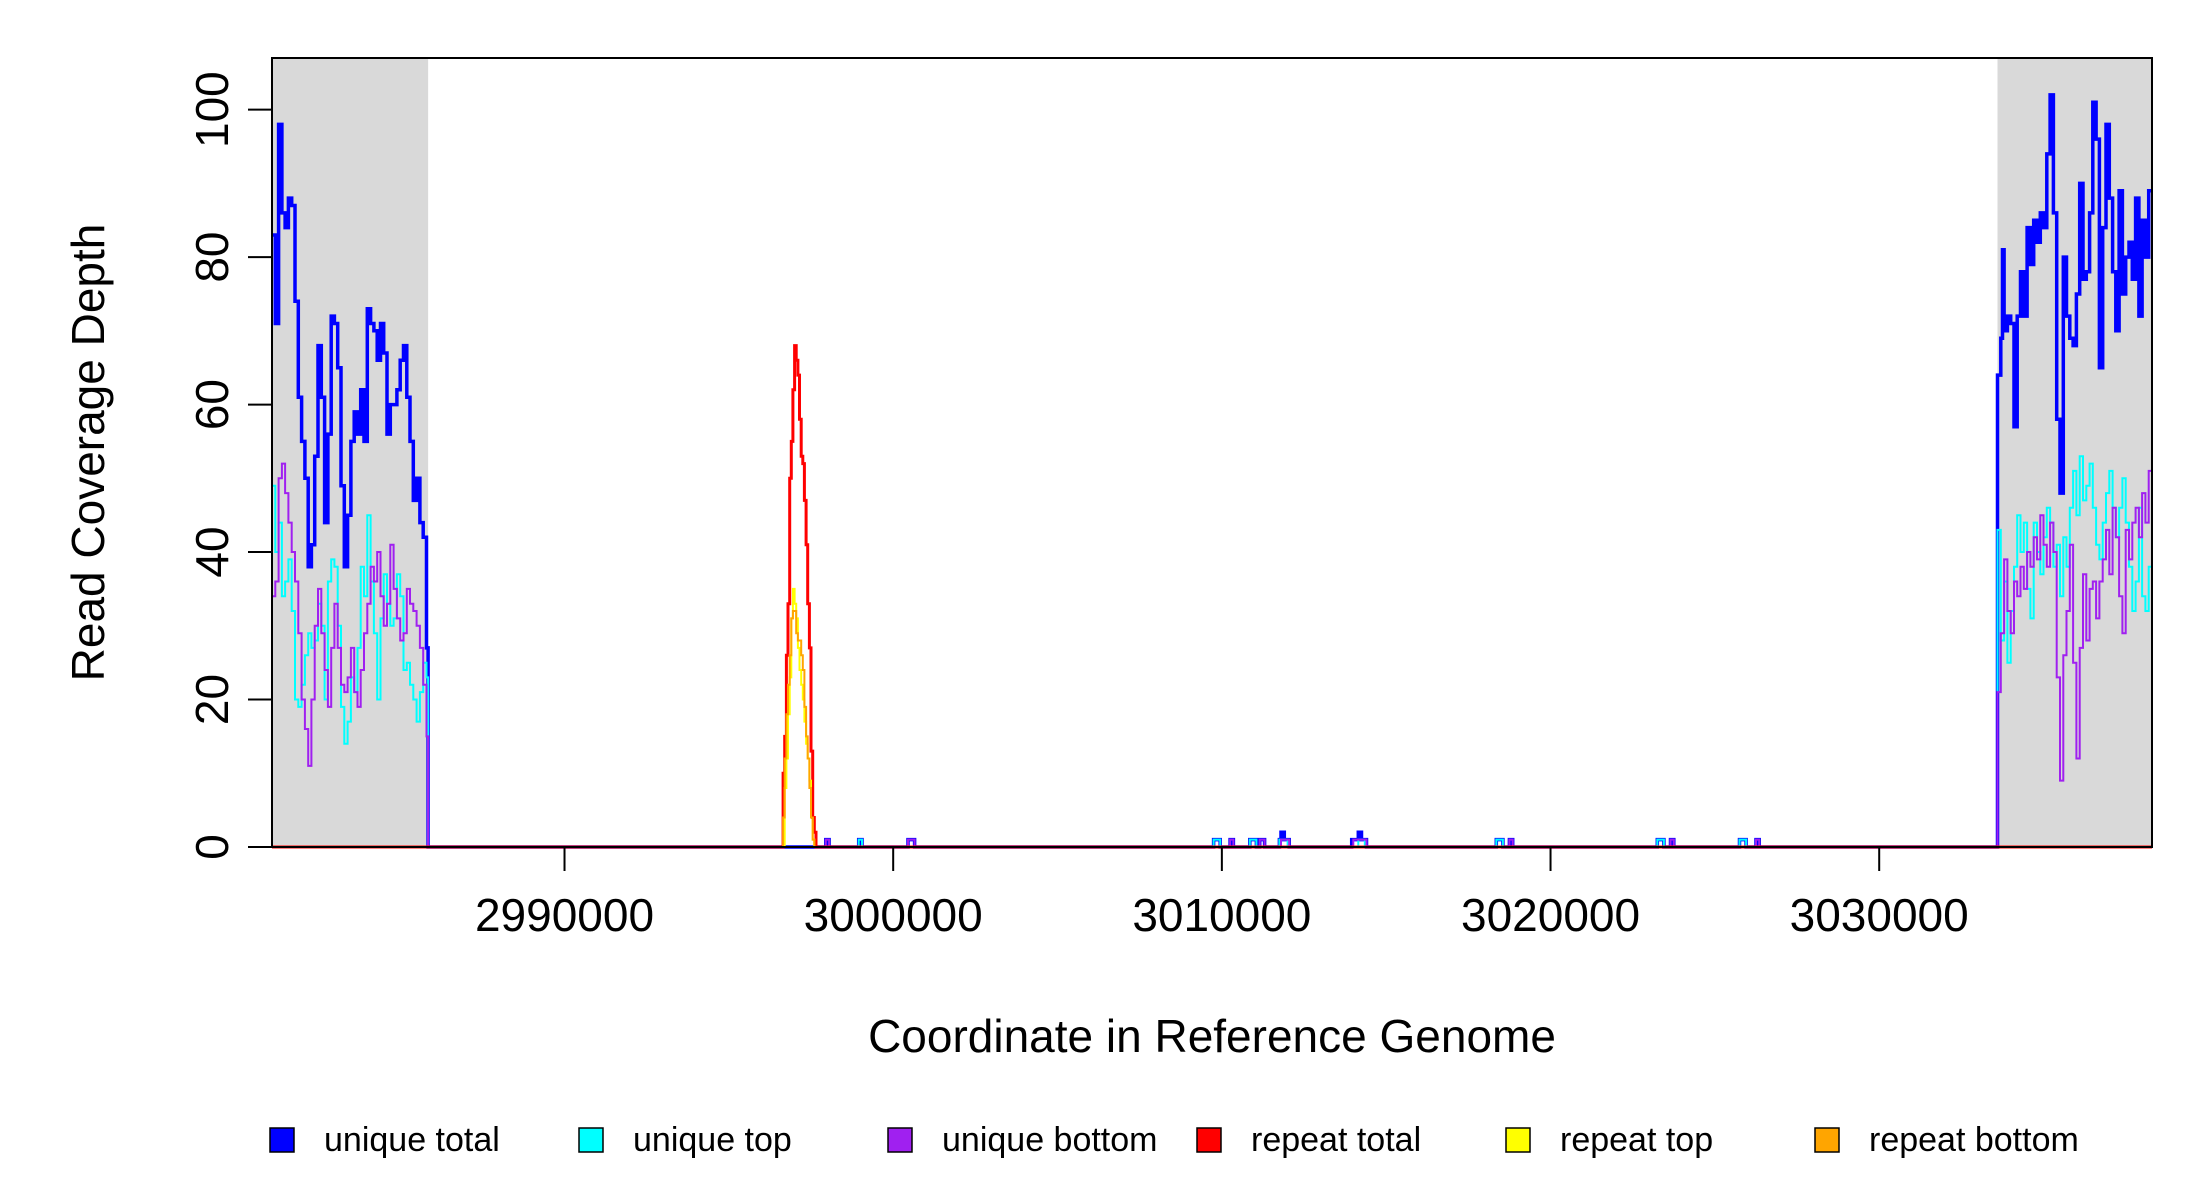 The width and height of the screenshot is (2200, 1200). Describe the element at coordinates (1221, 915) in the screenshot. I see `x-tick-label: 3010000` at that location.